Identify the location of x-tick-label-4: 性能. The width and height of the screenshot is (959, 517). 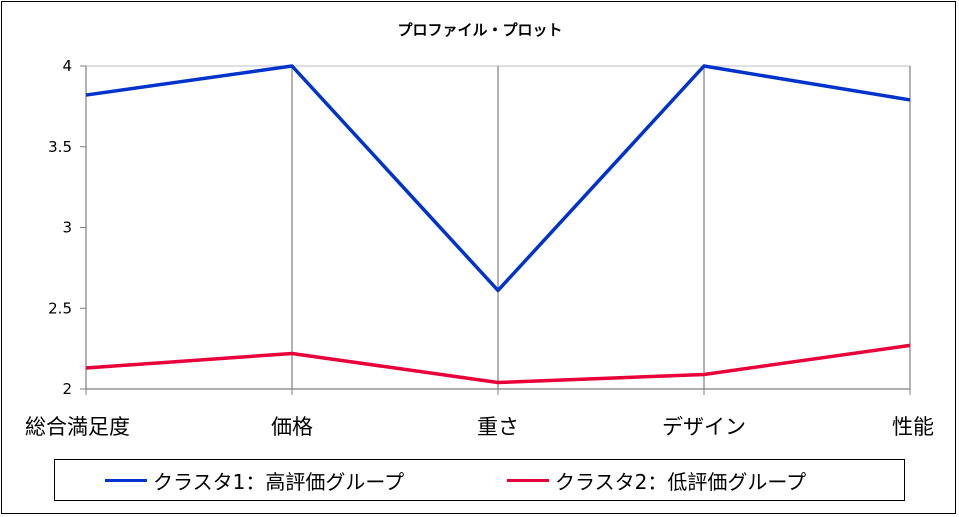
(913, 427).